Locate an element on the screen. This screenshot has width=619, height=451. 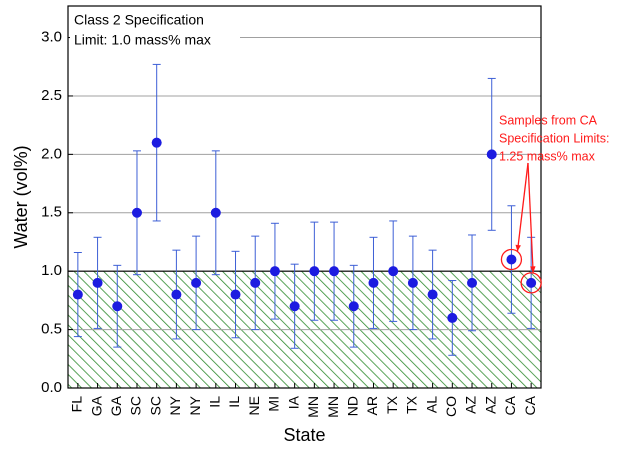
annotation-text: Specification Limits: is located at coordinates (554, 138).